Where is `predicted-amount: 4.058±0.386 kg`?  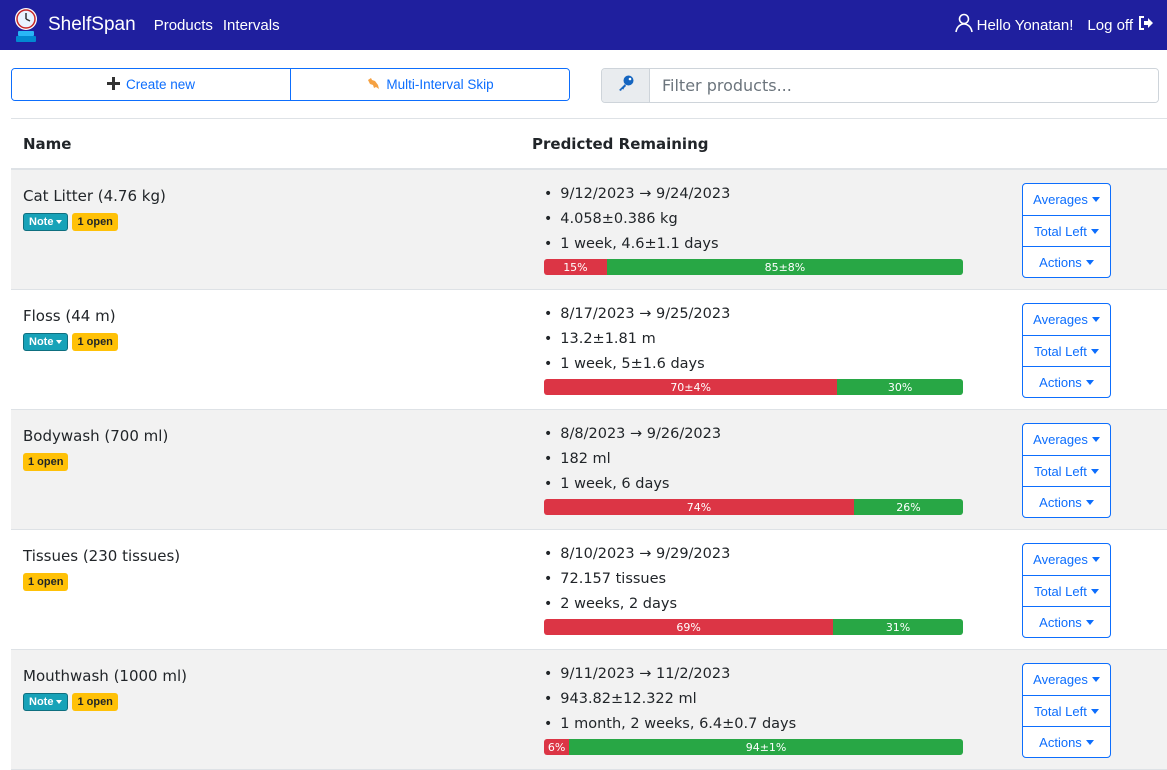
predicted-amount: 4.058±0.386 kg is located at coordinates (754, 219).